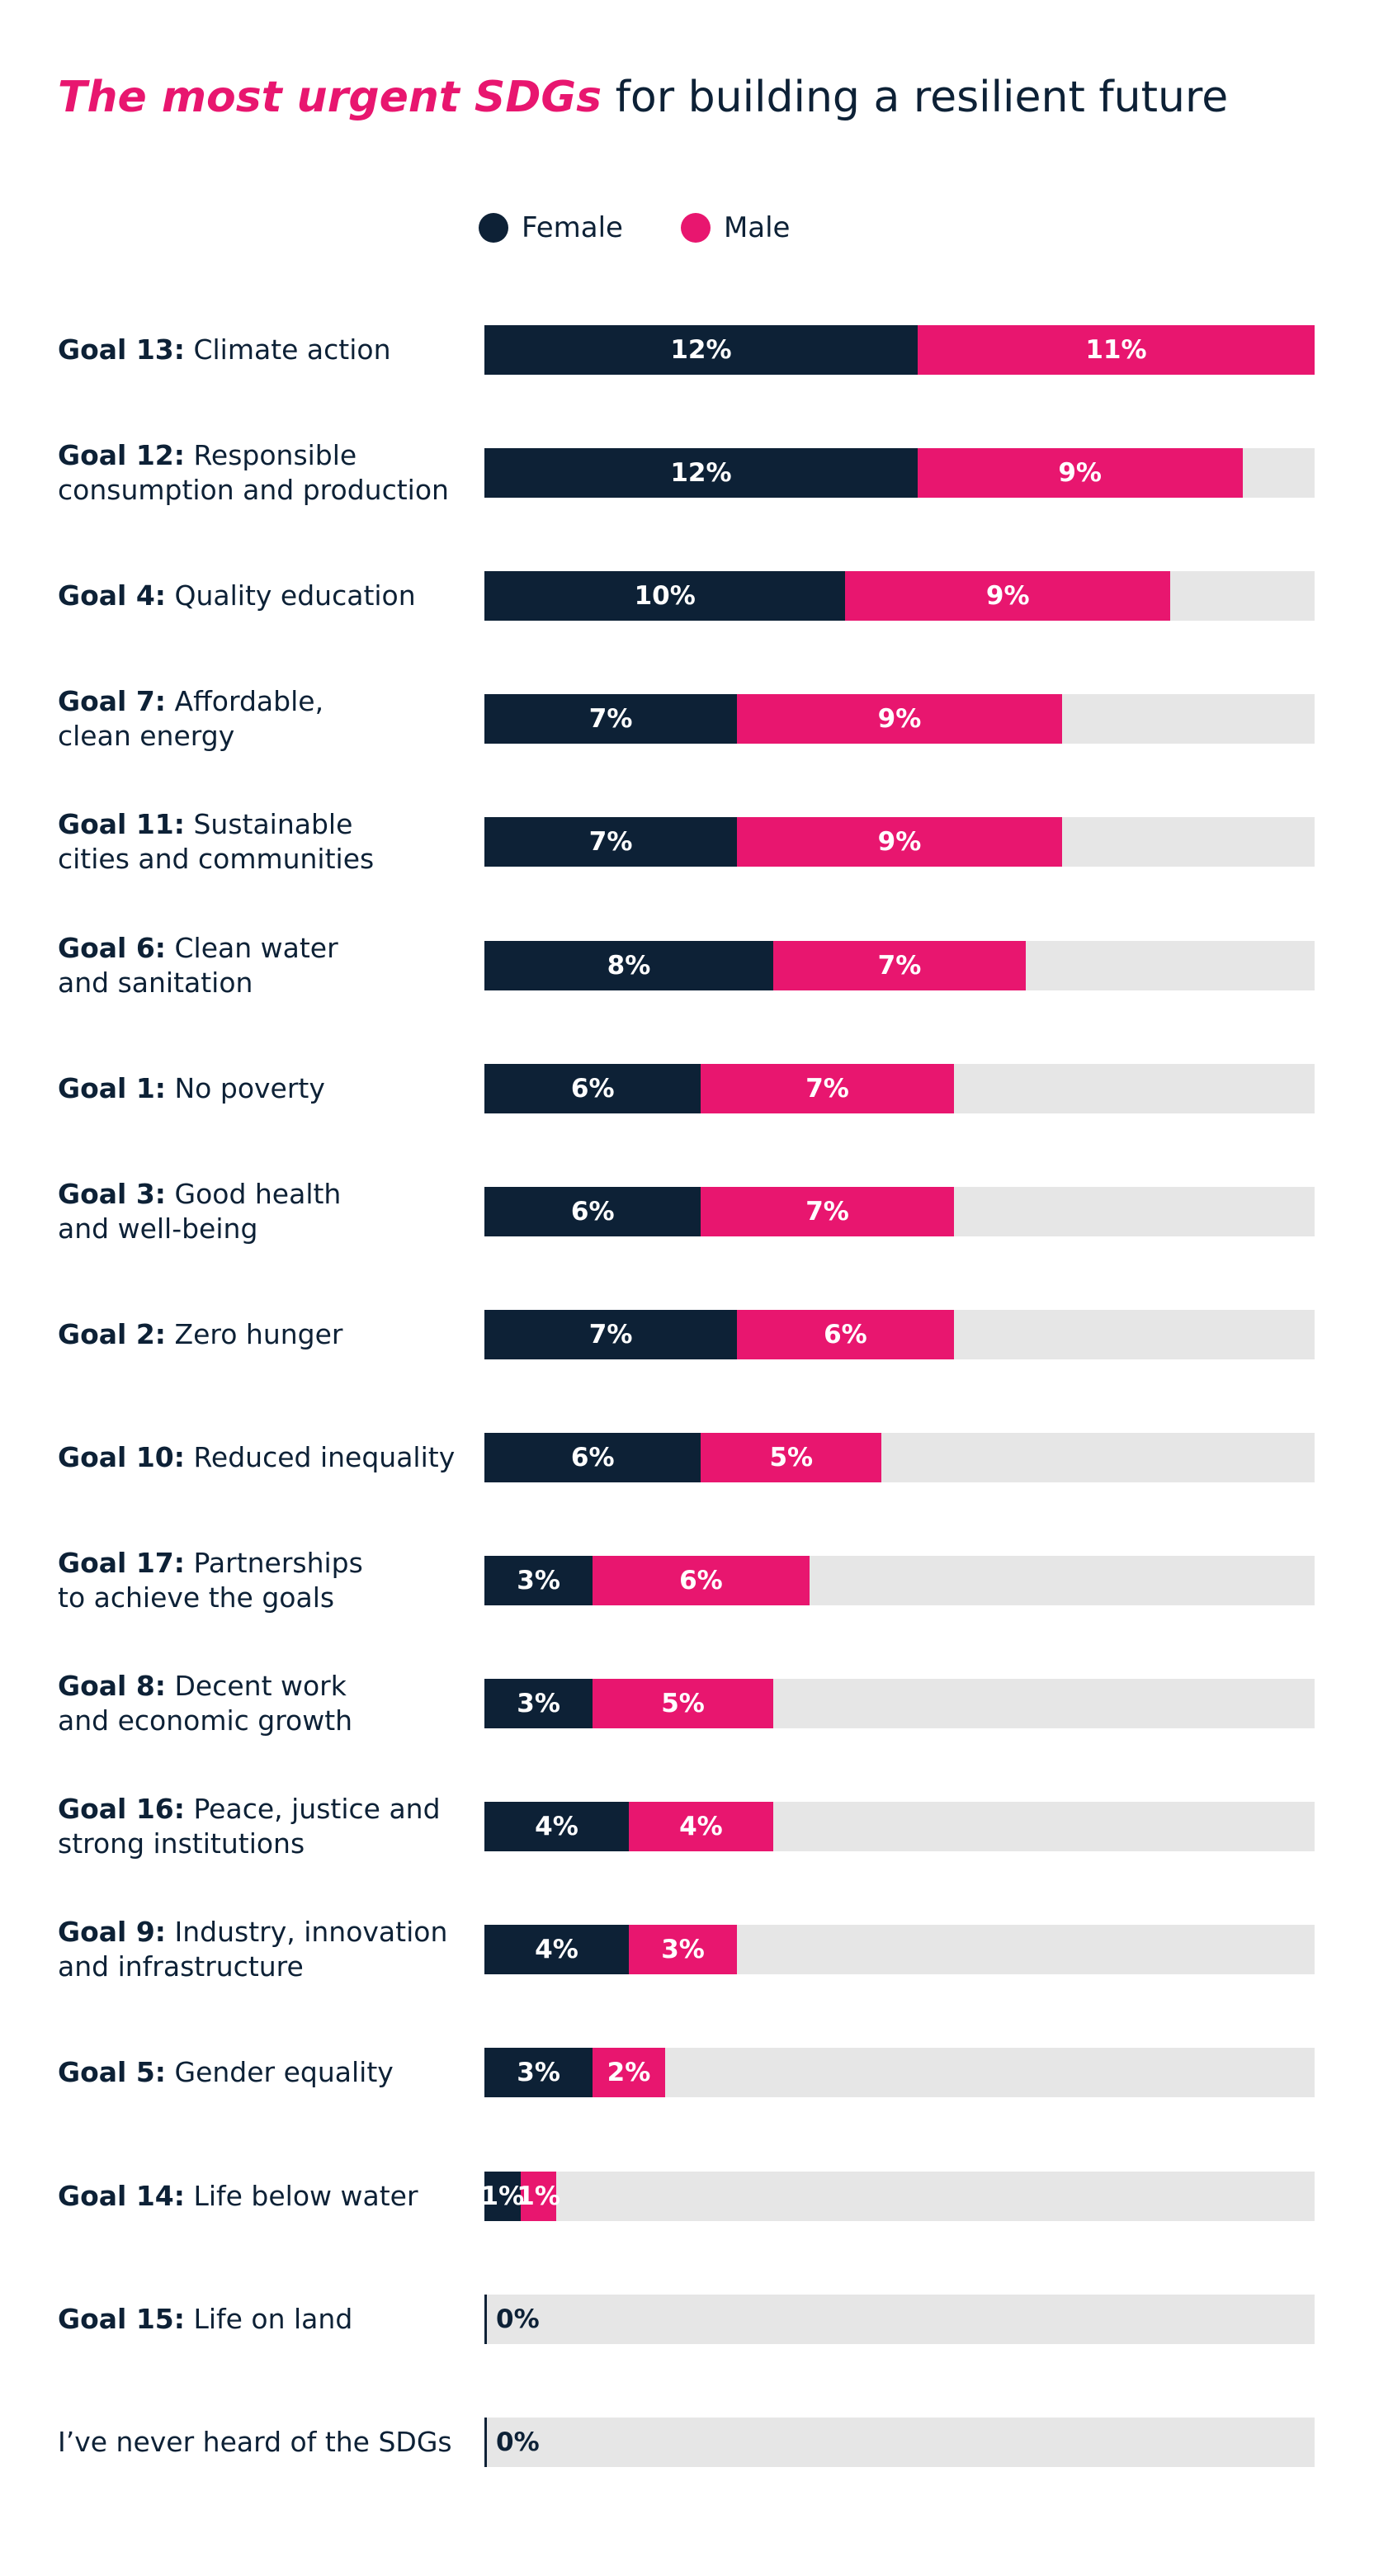 The width and height of the screenshot is (1393, 2576). What do you see at coordinates (502, 2196) in the screenshot?
I see `bar-value-label-female: 1%` at bounding box center [502, 2196].